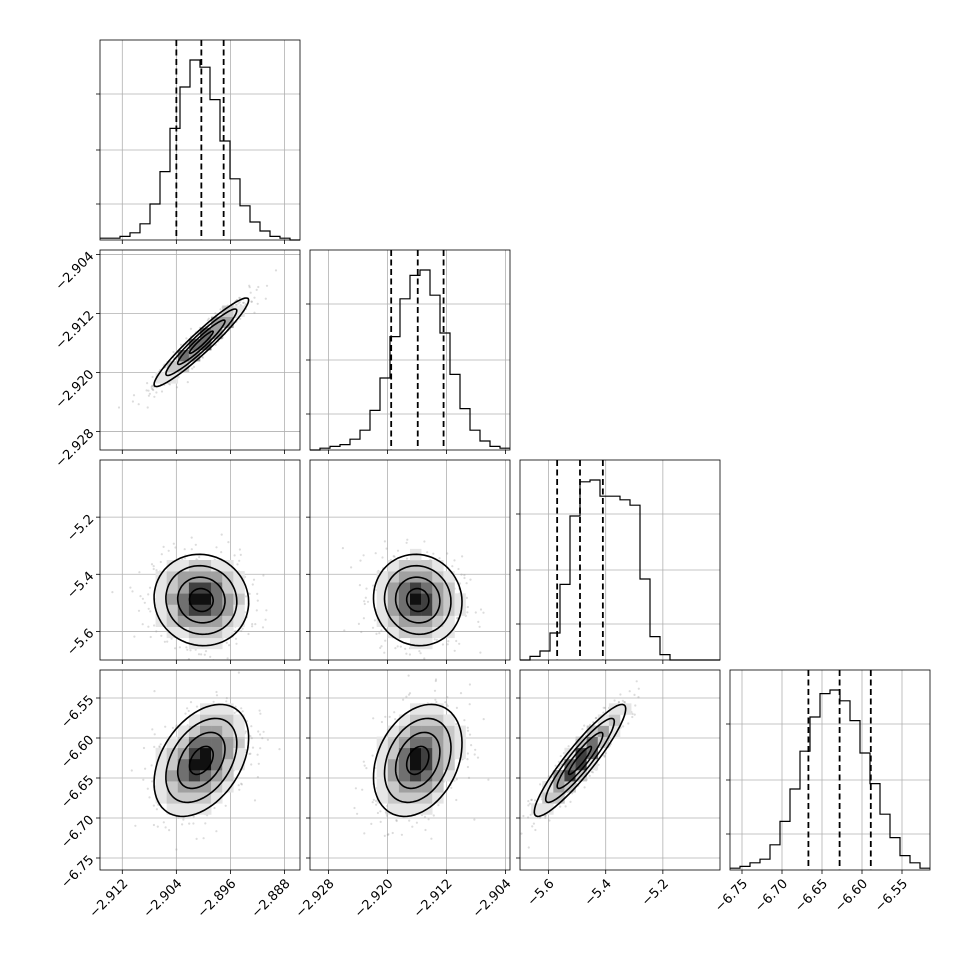 This screenshot has width=970, height=970. I want to click on y-tick-label: −6.55, so click(78, 712).